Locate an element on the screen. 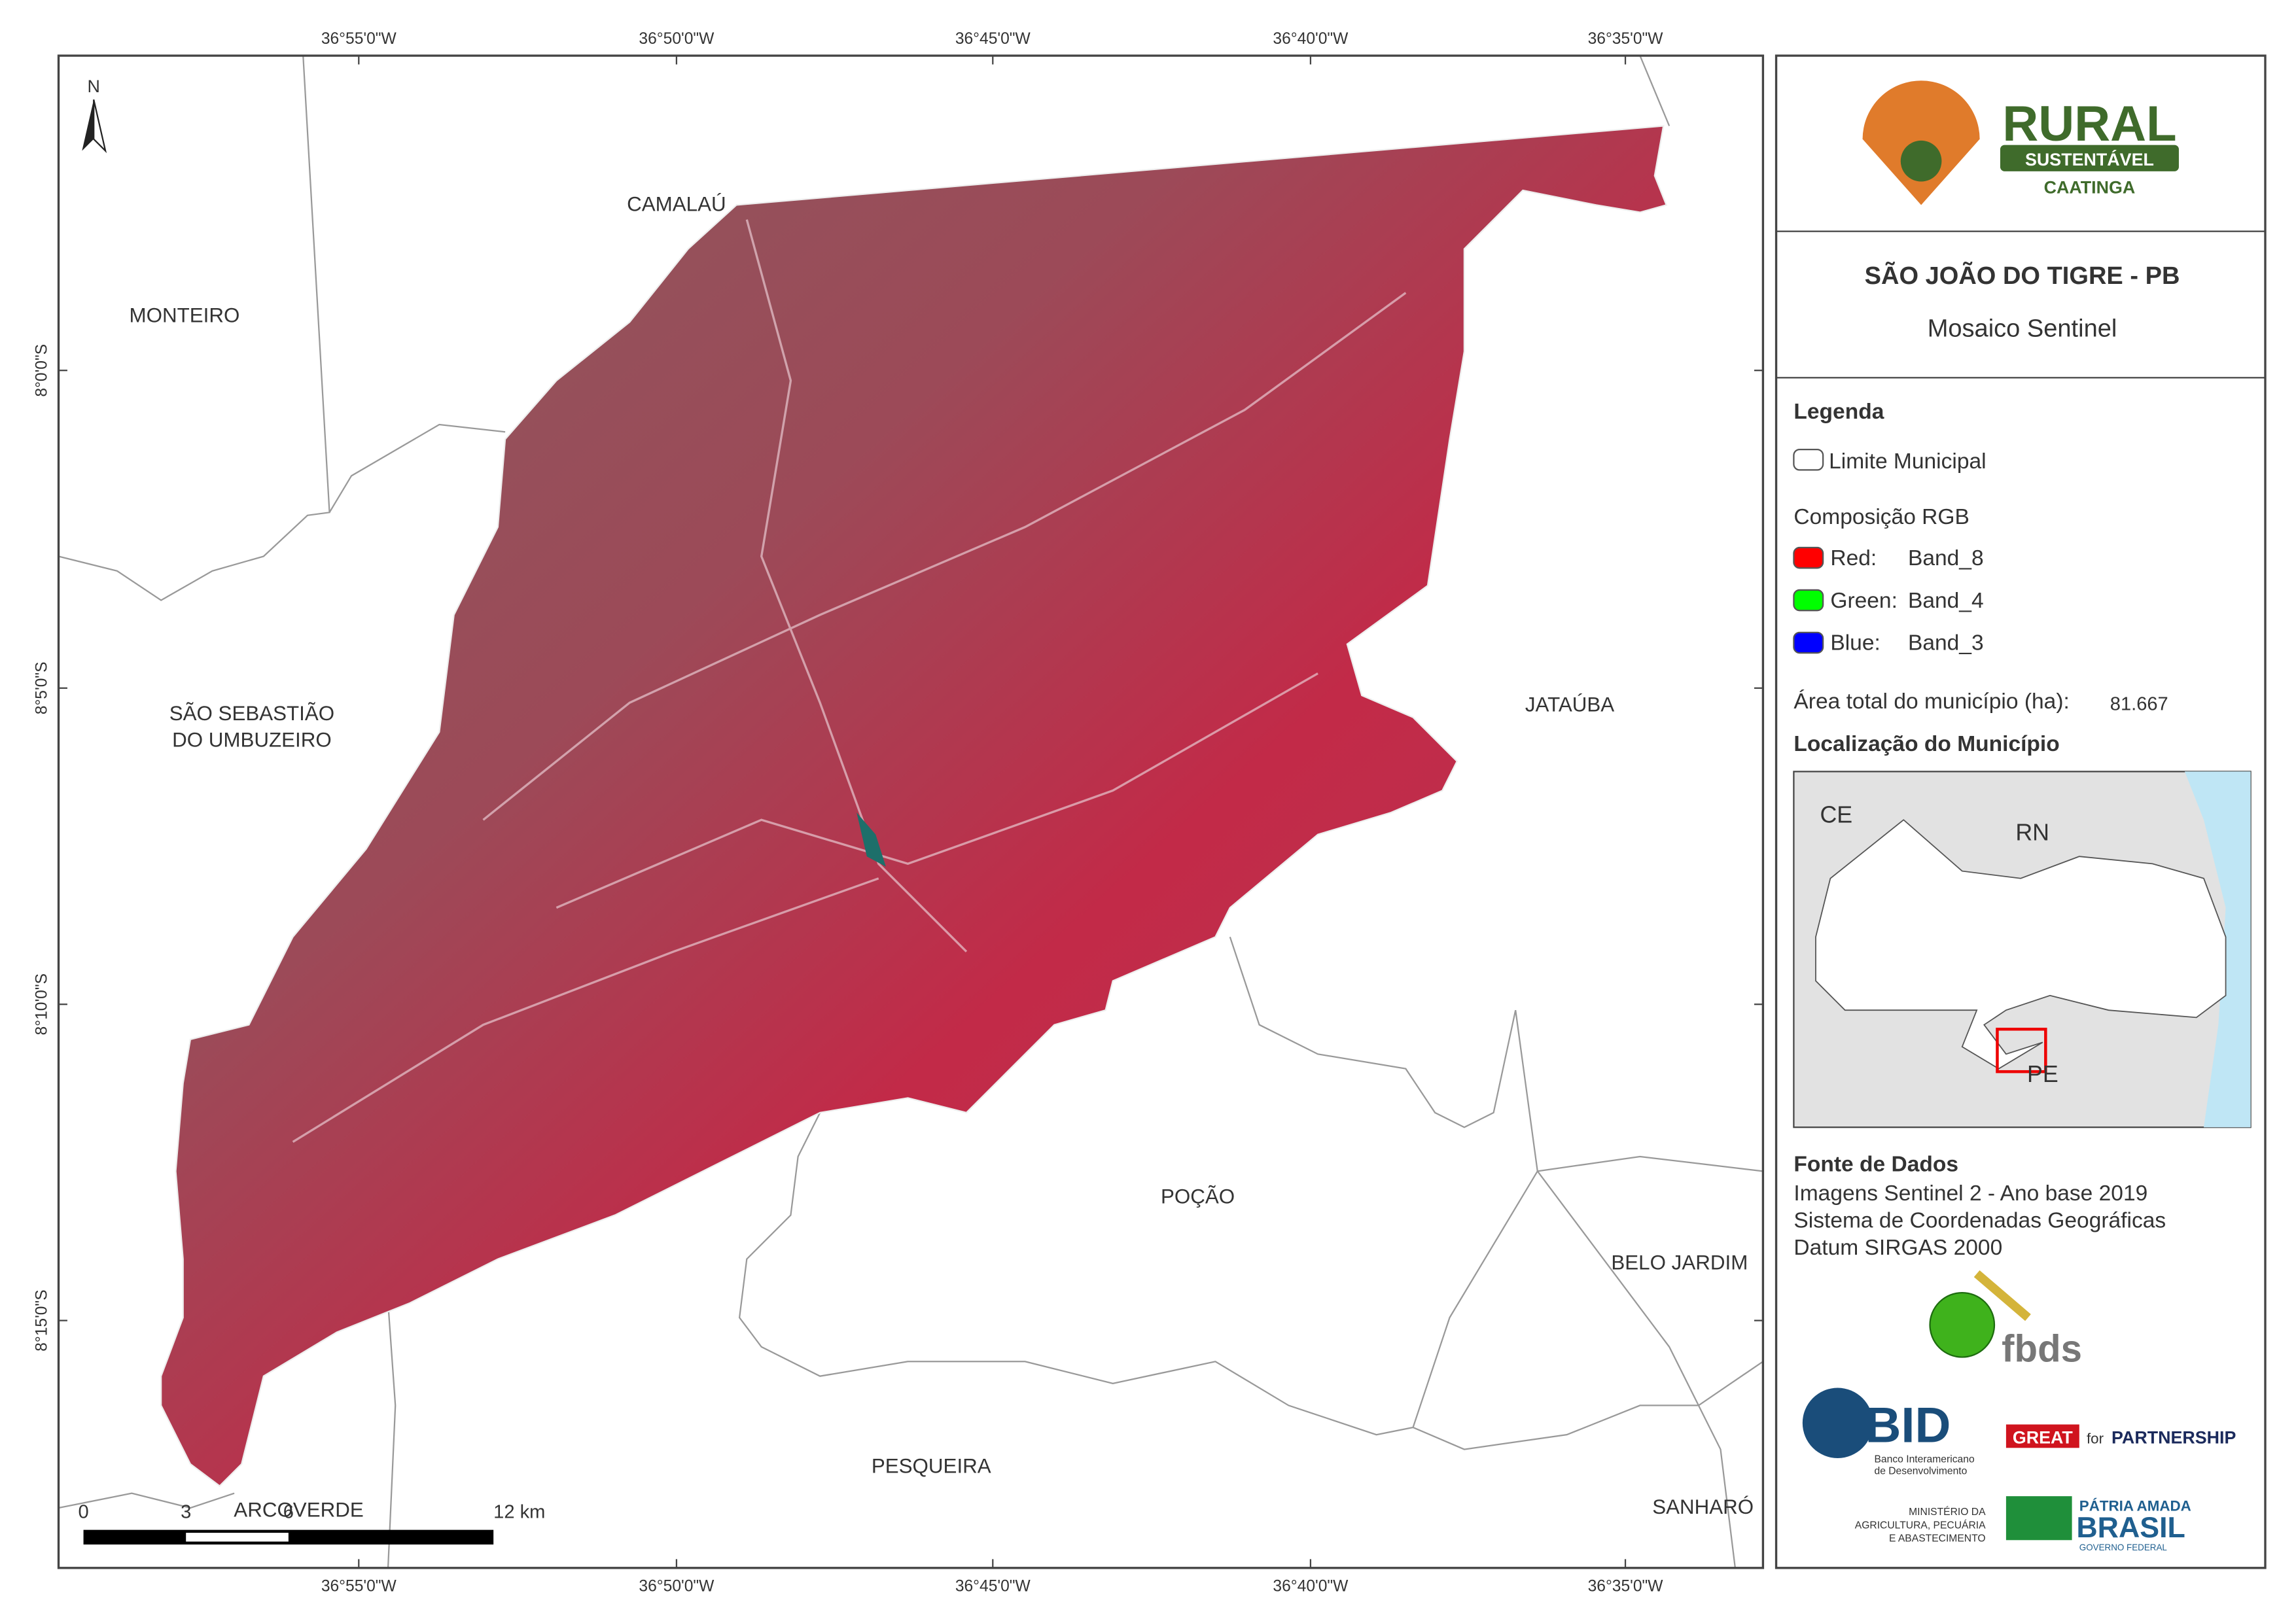 This screenshot has height=1623, width=2296. legend-label: Composição RGB is located at coordinates (1881, 517).